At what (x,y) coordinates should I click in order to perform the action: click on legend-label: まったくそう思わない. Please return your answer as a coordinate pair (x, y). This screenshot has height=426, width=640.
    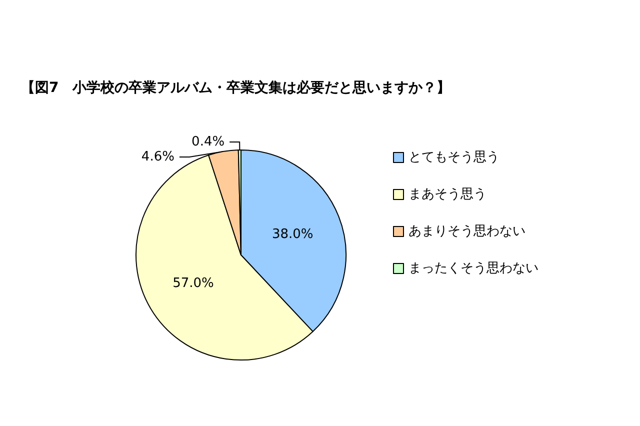
    Looking at the image, I should click on (473, 268).